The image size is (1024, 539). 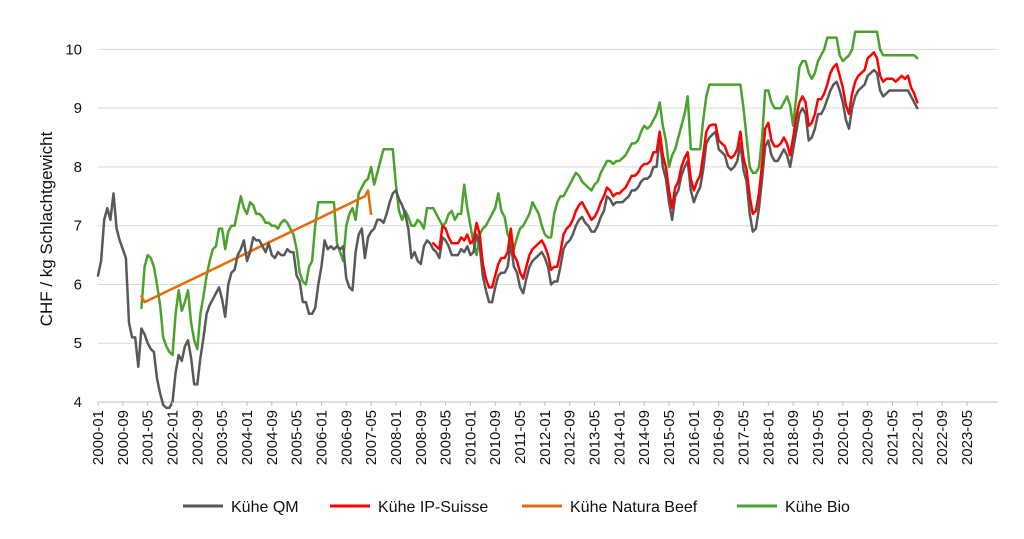 I want to click on legend-label: Kühe Bio, so click(x=817, y=507).